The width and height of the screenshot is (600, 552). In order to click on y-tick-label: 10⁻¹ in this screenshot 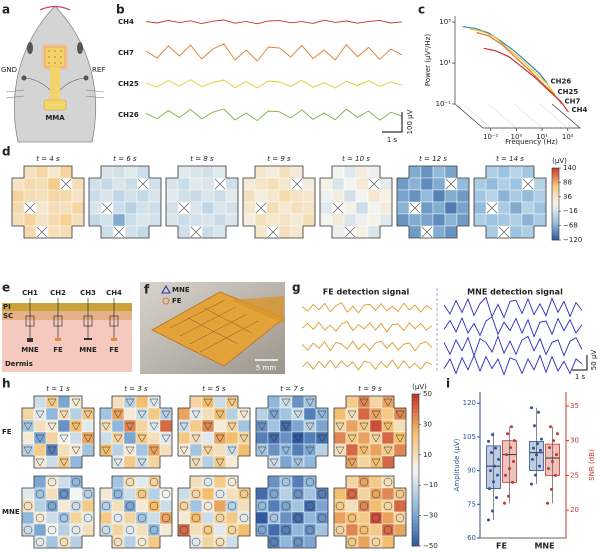, I will do `click(444, 104)`.